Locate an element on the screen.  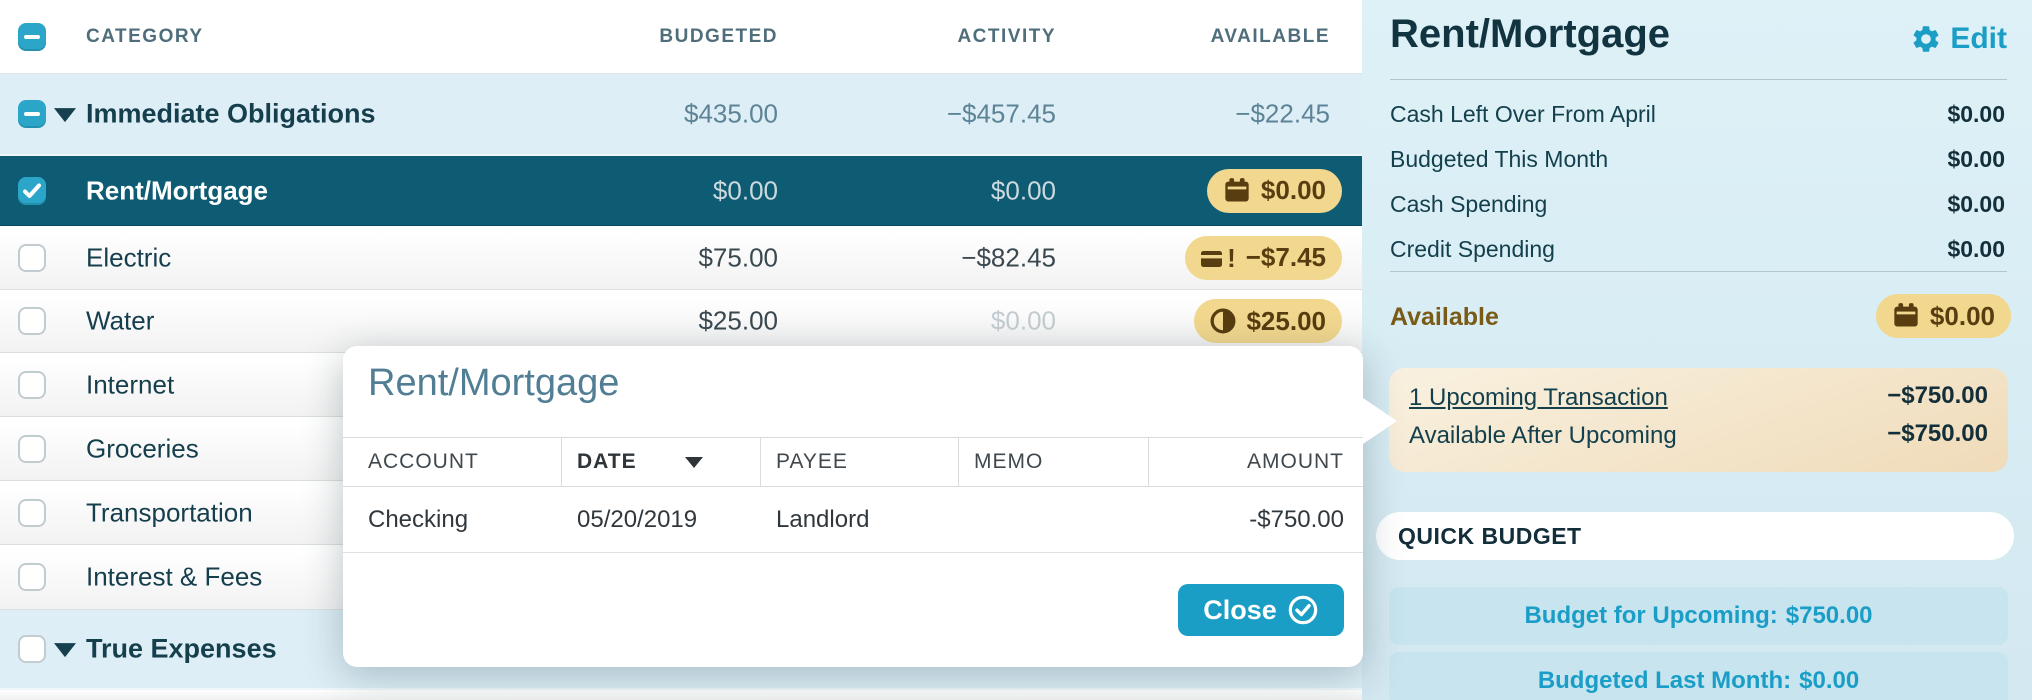
transaction-account: Checking is located at coordinates (418, 519).